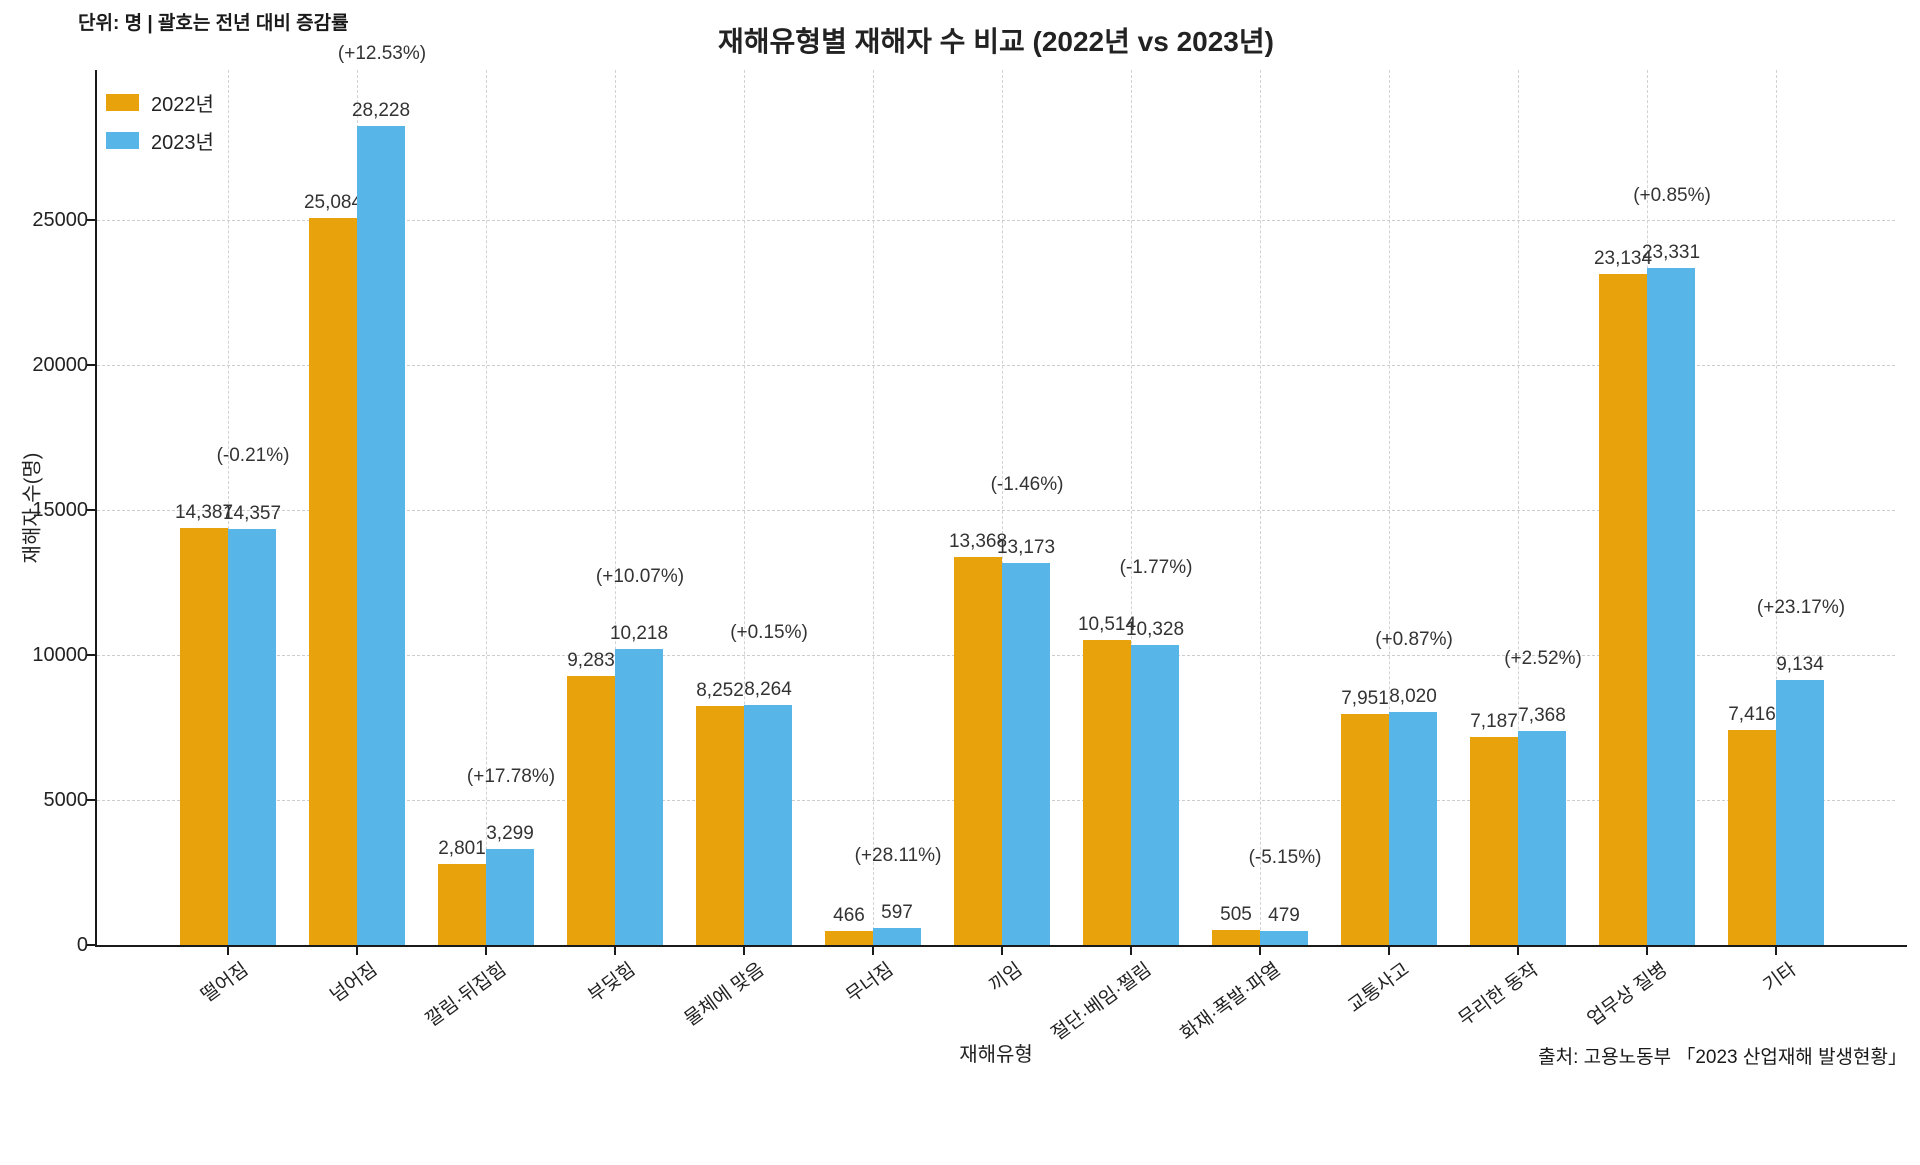  Describe the element at coordinates (122, 102) in the screenshot. I see `legend-swatch-2022-icon` at that location.